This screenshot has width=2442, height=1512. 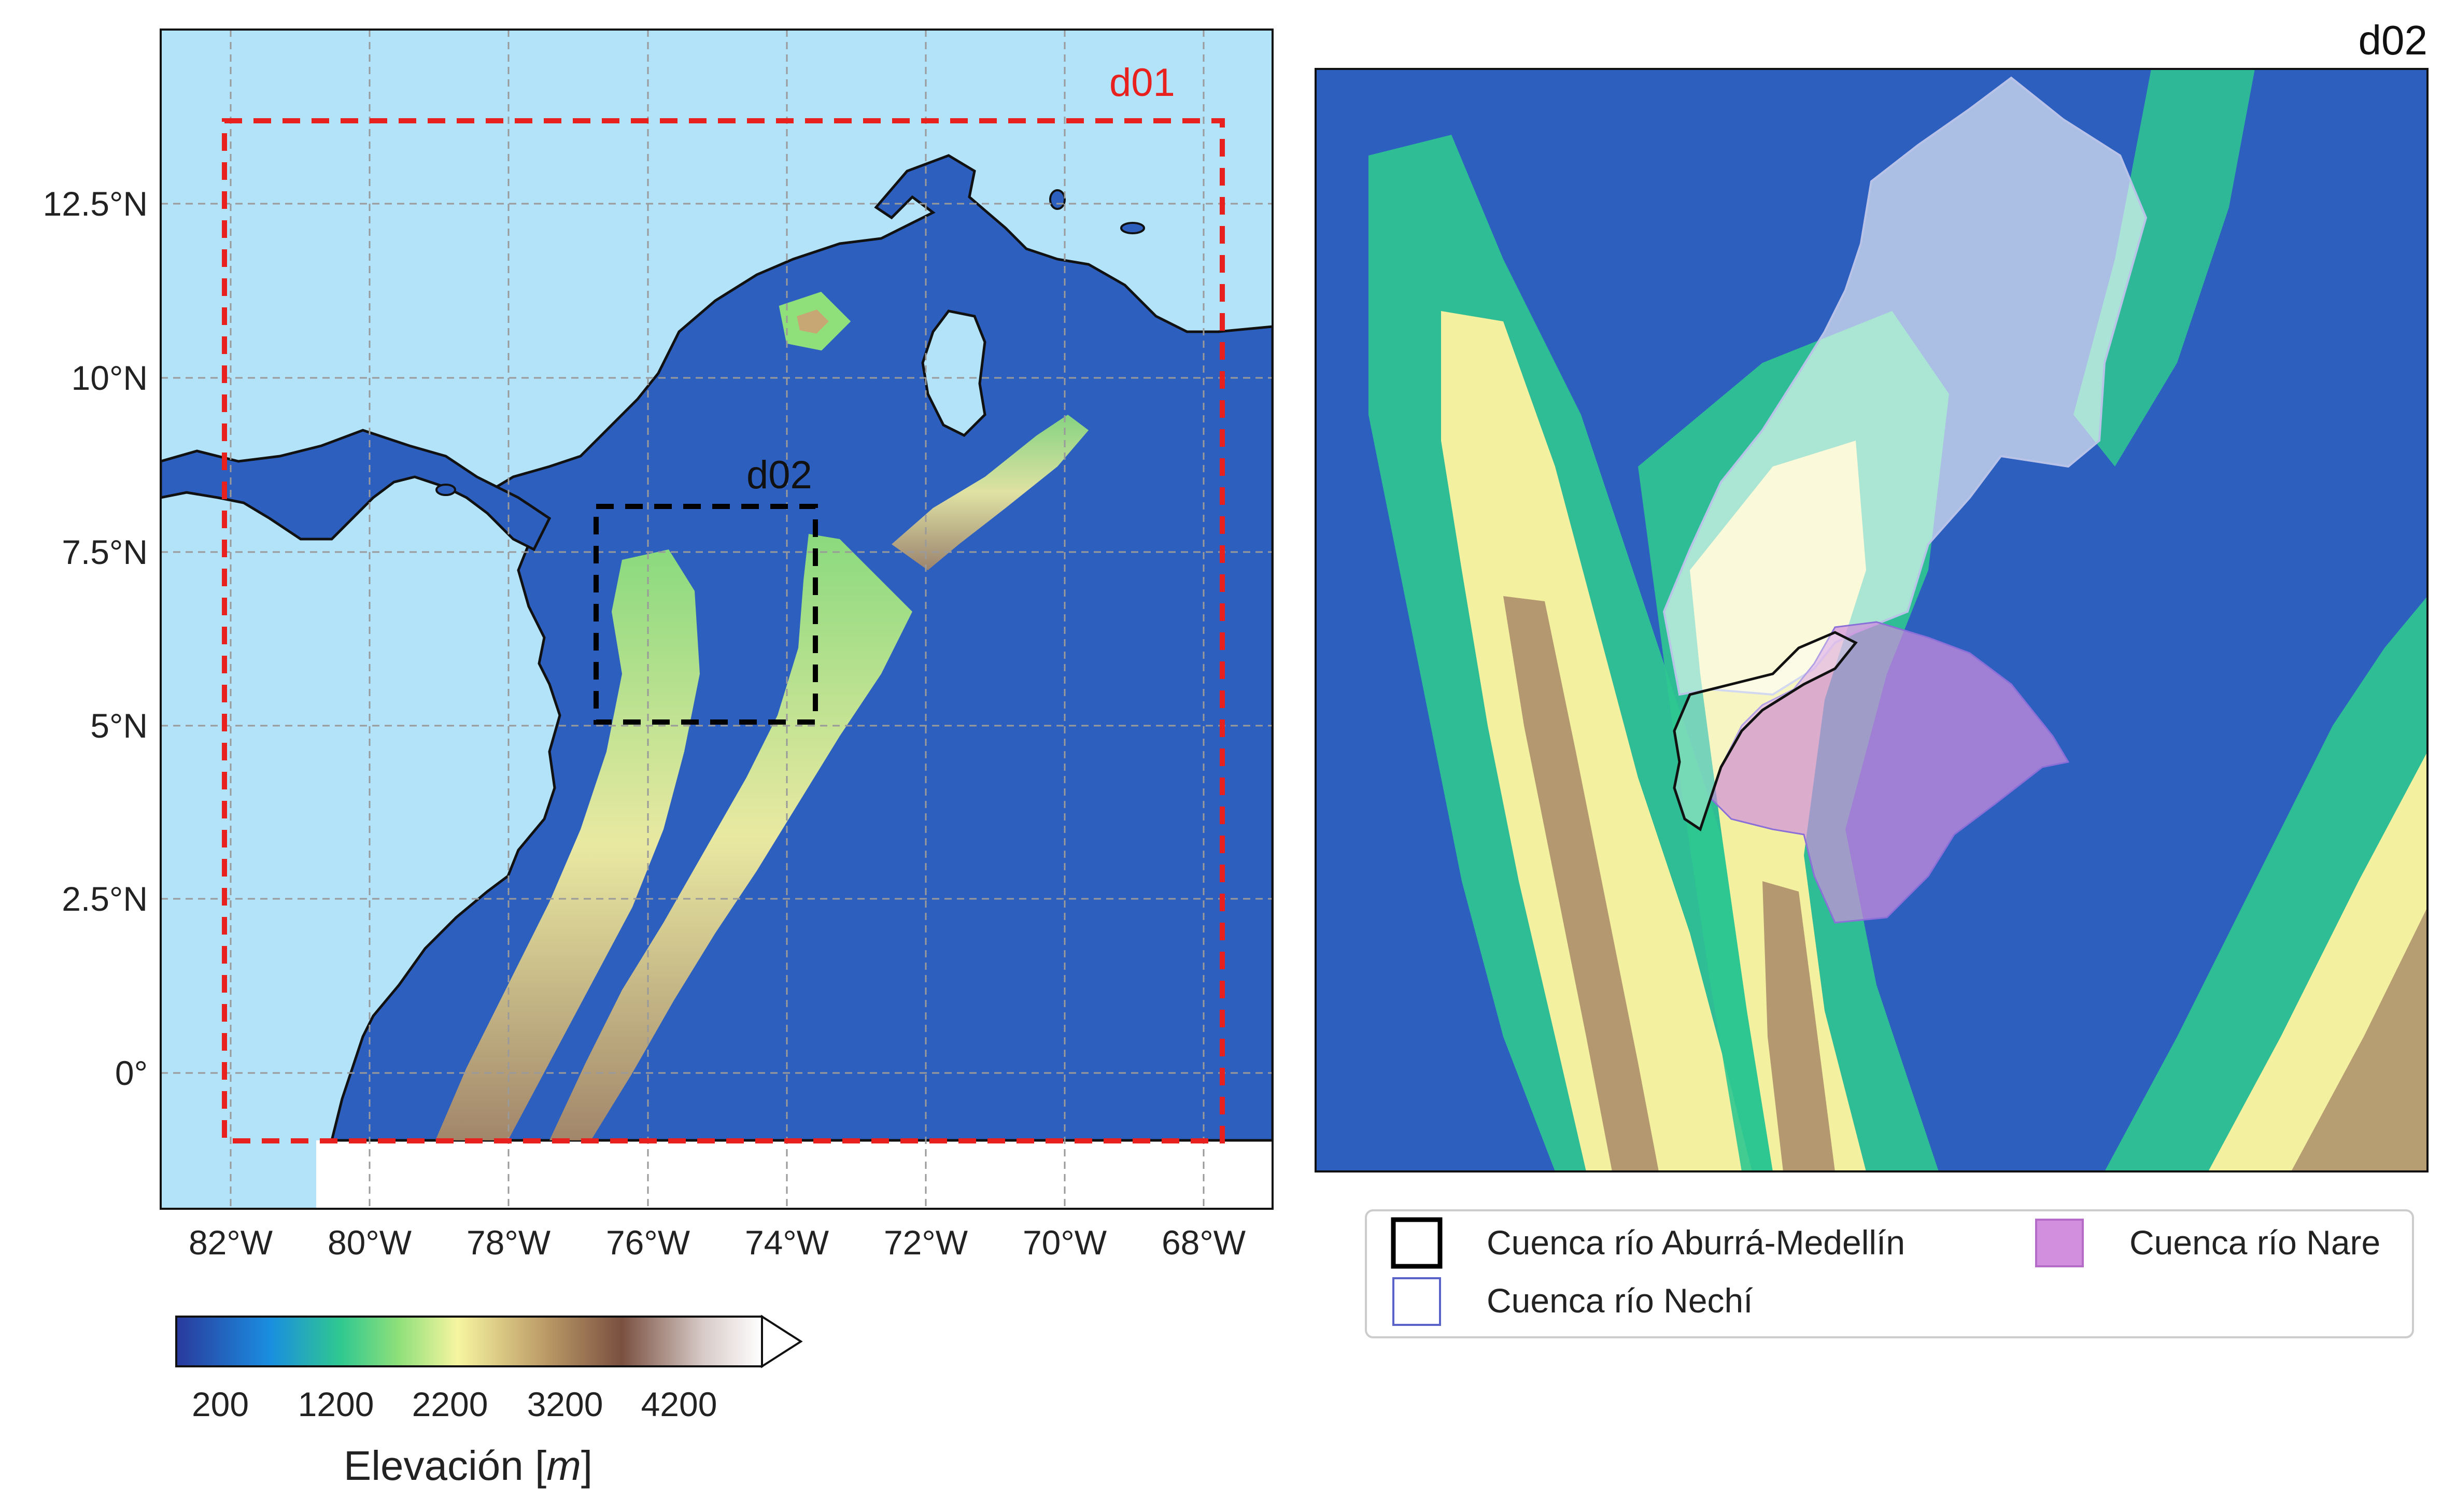 I want to click on lon-label: 70°W, so click(x=1065, y=1242).